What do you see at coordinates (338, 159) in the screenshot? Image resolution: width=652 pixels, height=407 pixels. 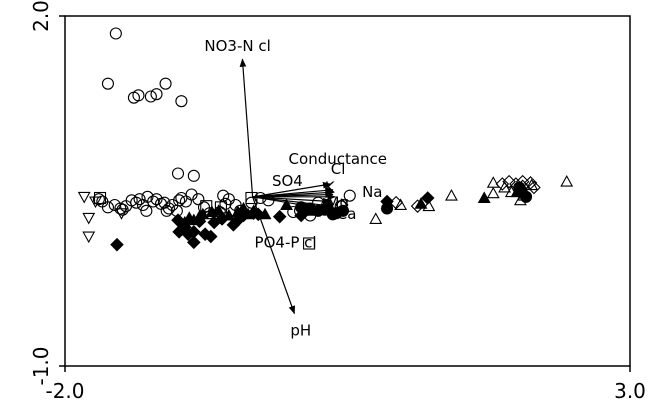 I see `vector-label: Conductance` at bounding box center [338, 159].